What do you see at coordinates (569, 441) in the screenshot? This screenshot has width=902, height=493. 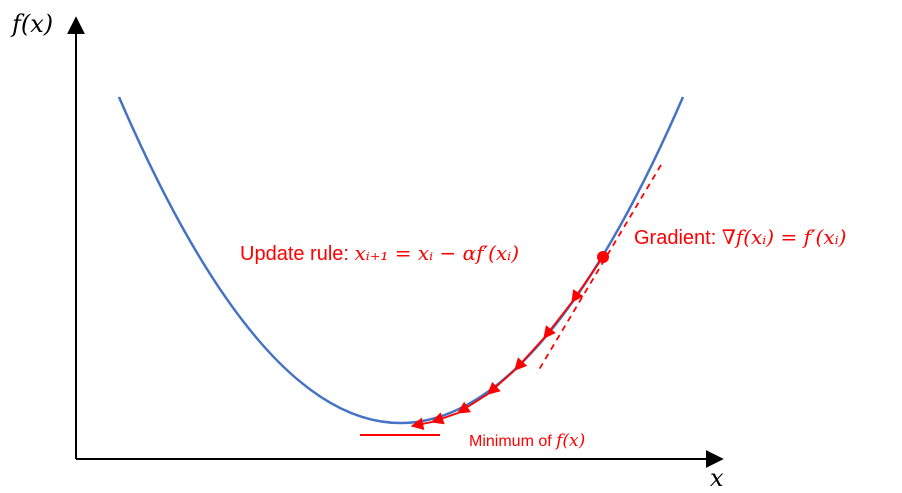 I see `minimum-formula: f(x)` at bounding box center [569, 441].